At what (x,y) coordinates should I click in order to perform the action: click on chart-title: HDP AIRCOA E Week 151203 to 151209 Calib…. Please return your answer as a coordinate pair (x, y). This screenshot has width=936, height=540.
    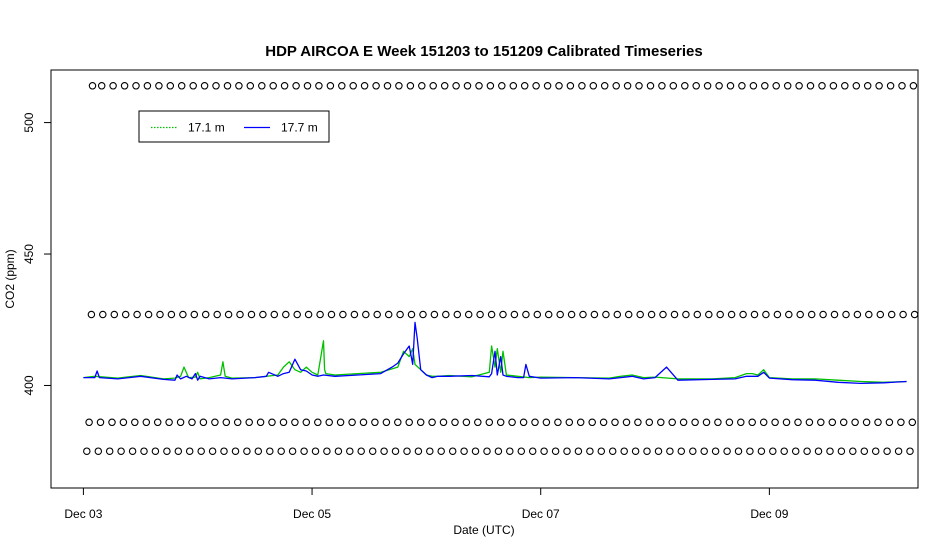
    Looking at the image, I should click on (483, 51).